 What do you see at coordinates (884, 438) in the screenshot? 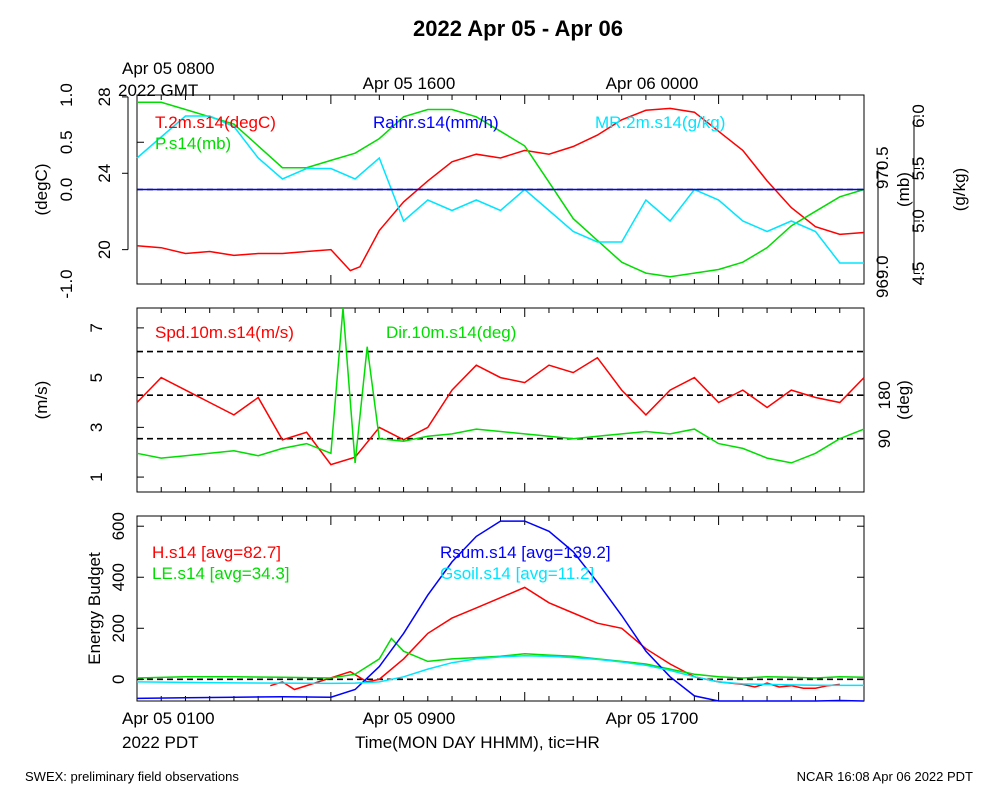
I see `y-tick-label: 90` at bounding box center [884, 438].